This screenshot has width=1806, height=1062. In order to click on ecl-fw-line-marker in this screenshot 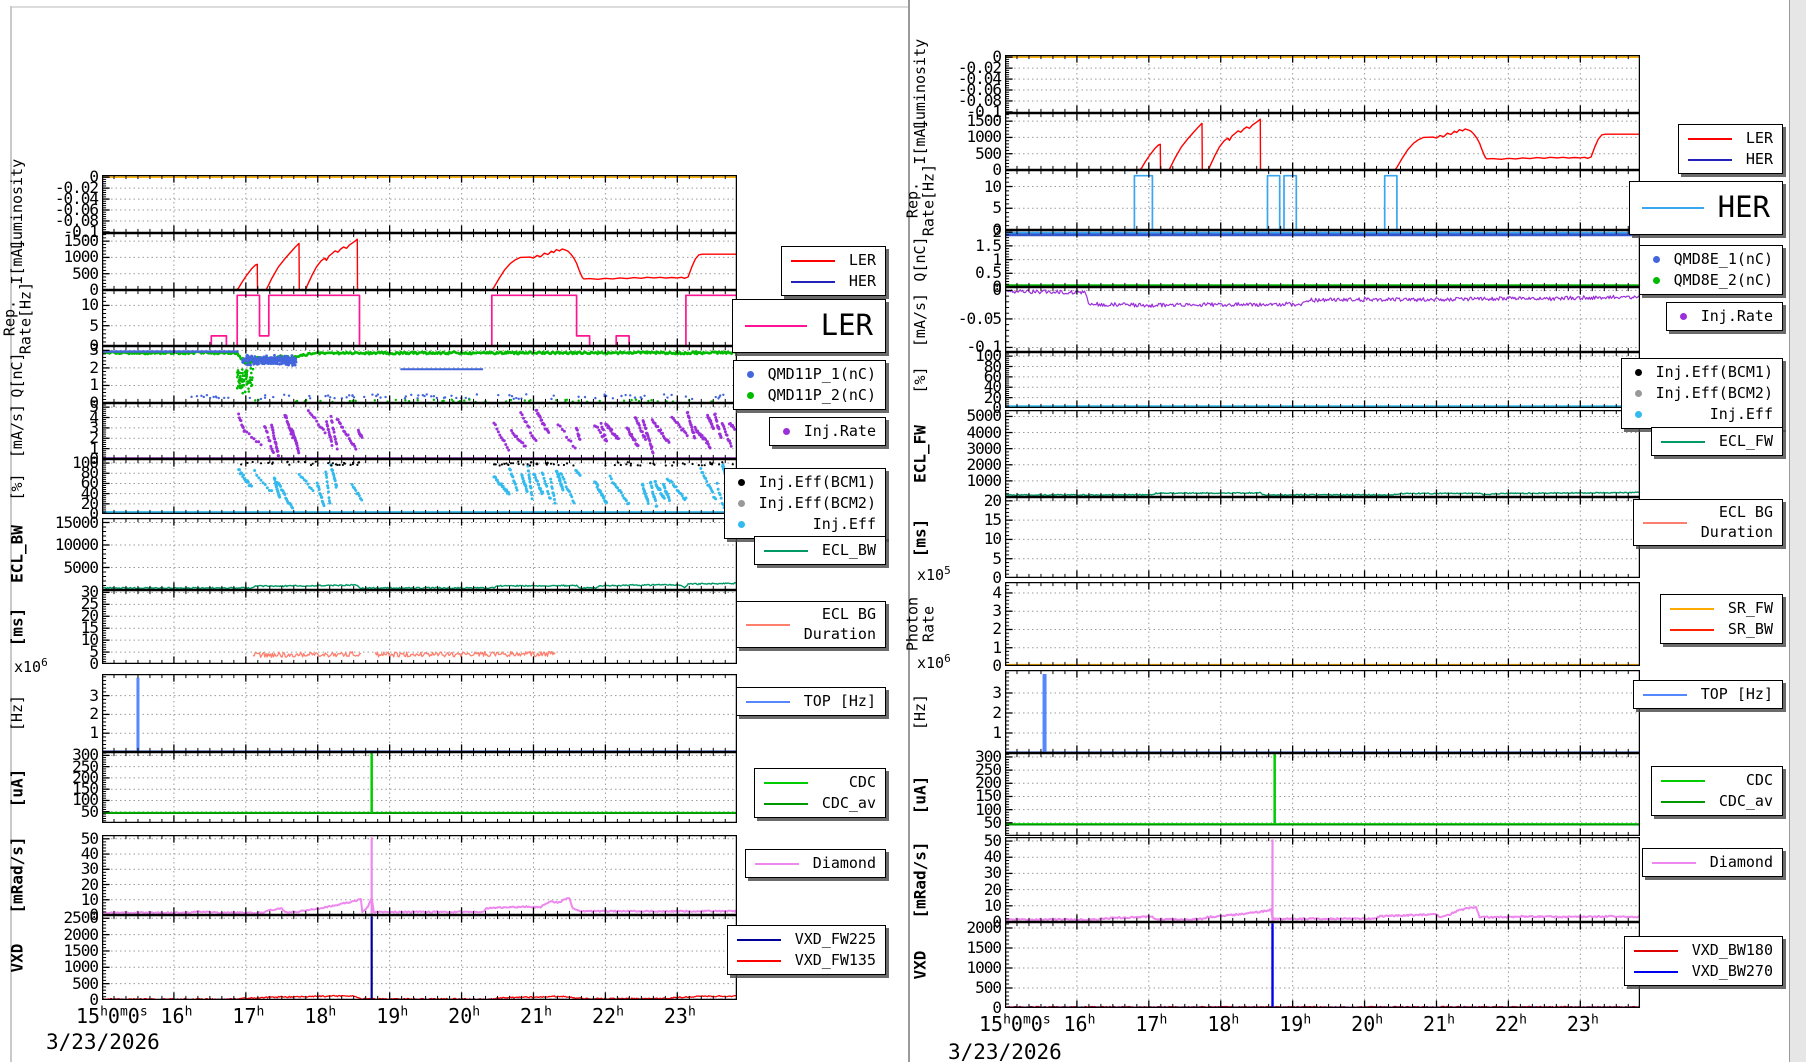, I will do `click(1682, 441)`.